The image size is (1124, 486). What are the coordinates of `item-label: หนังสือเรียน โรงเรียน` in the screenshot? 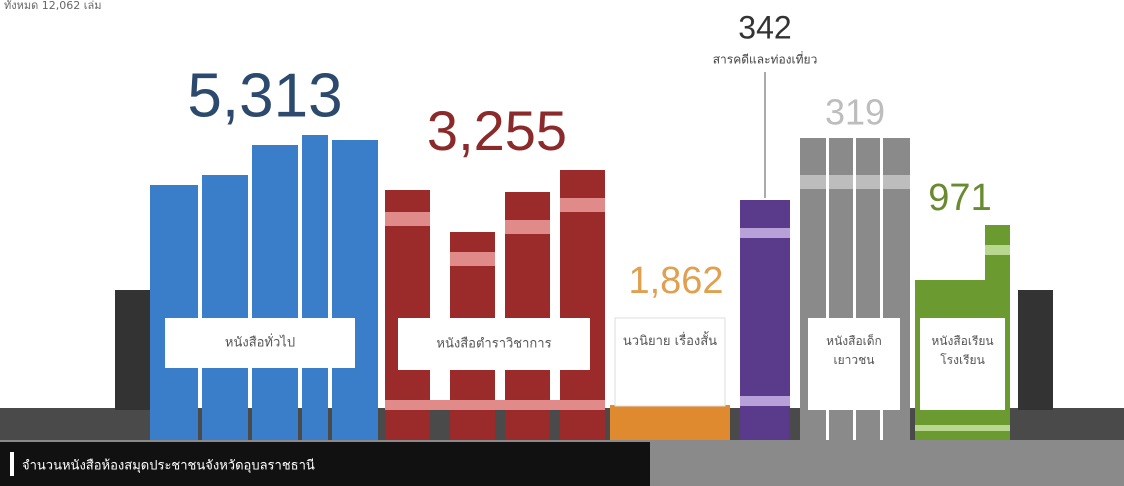 It's located at (962, 350).